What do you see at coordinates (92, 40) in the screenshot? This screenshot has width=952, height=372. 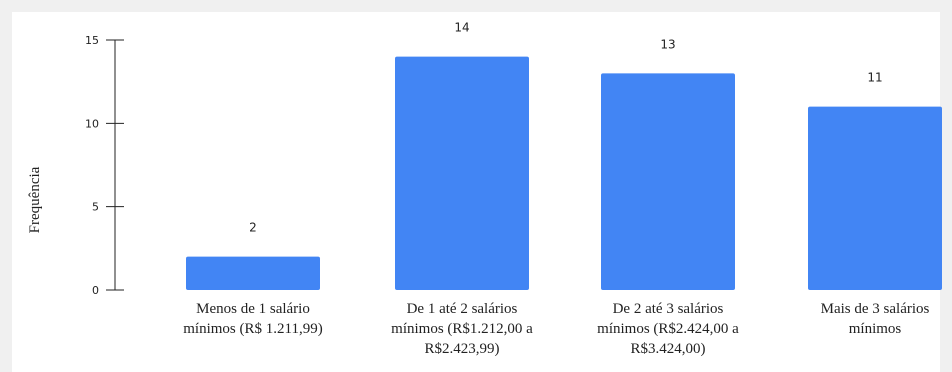 I see `y-tick-label: 15` at bounding box center [92, 40].